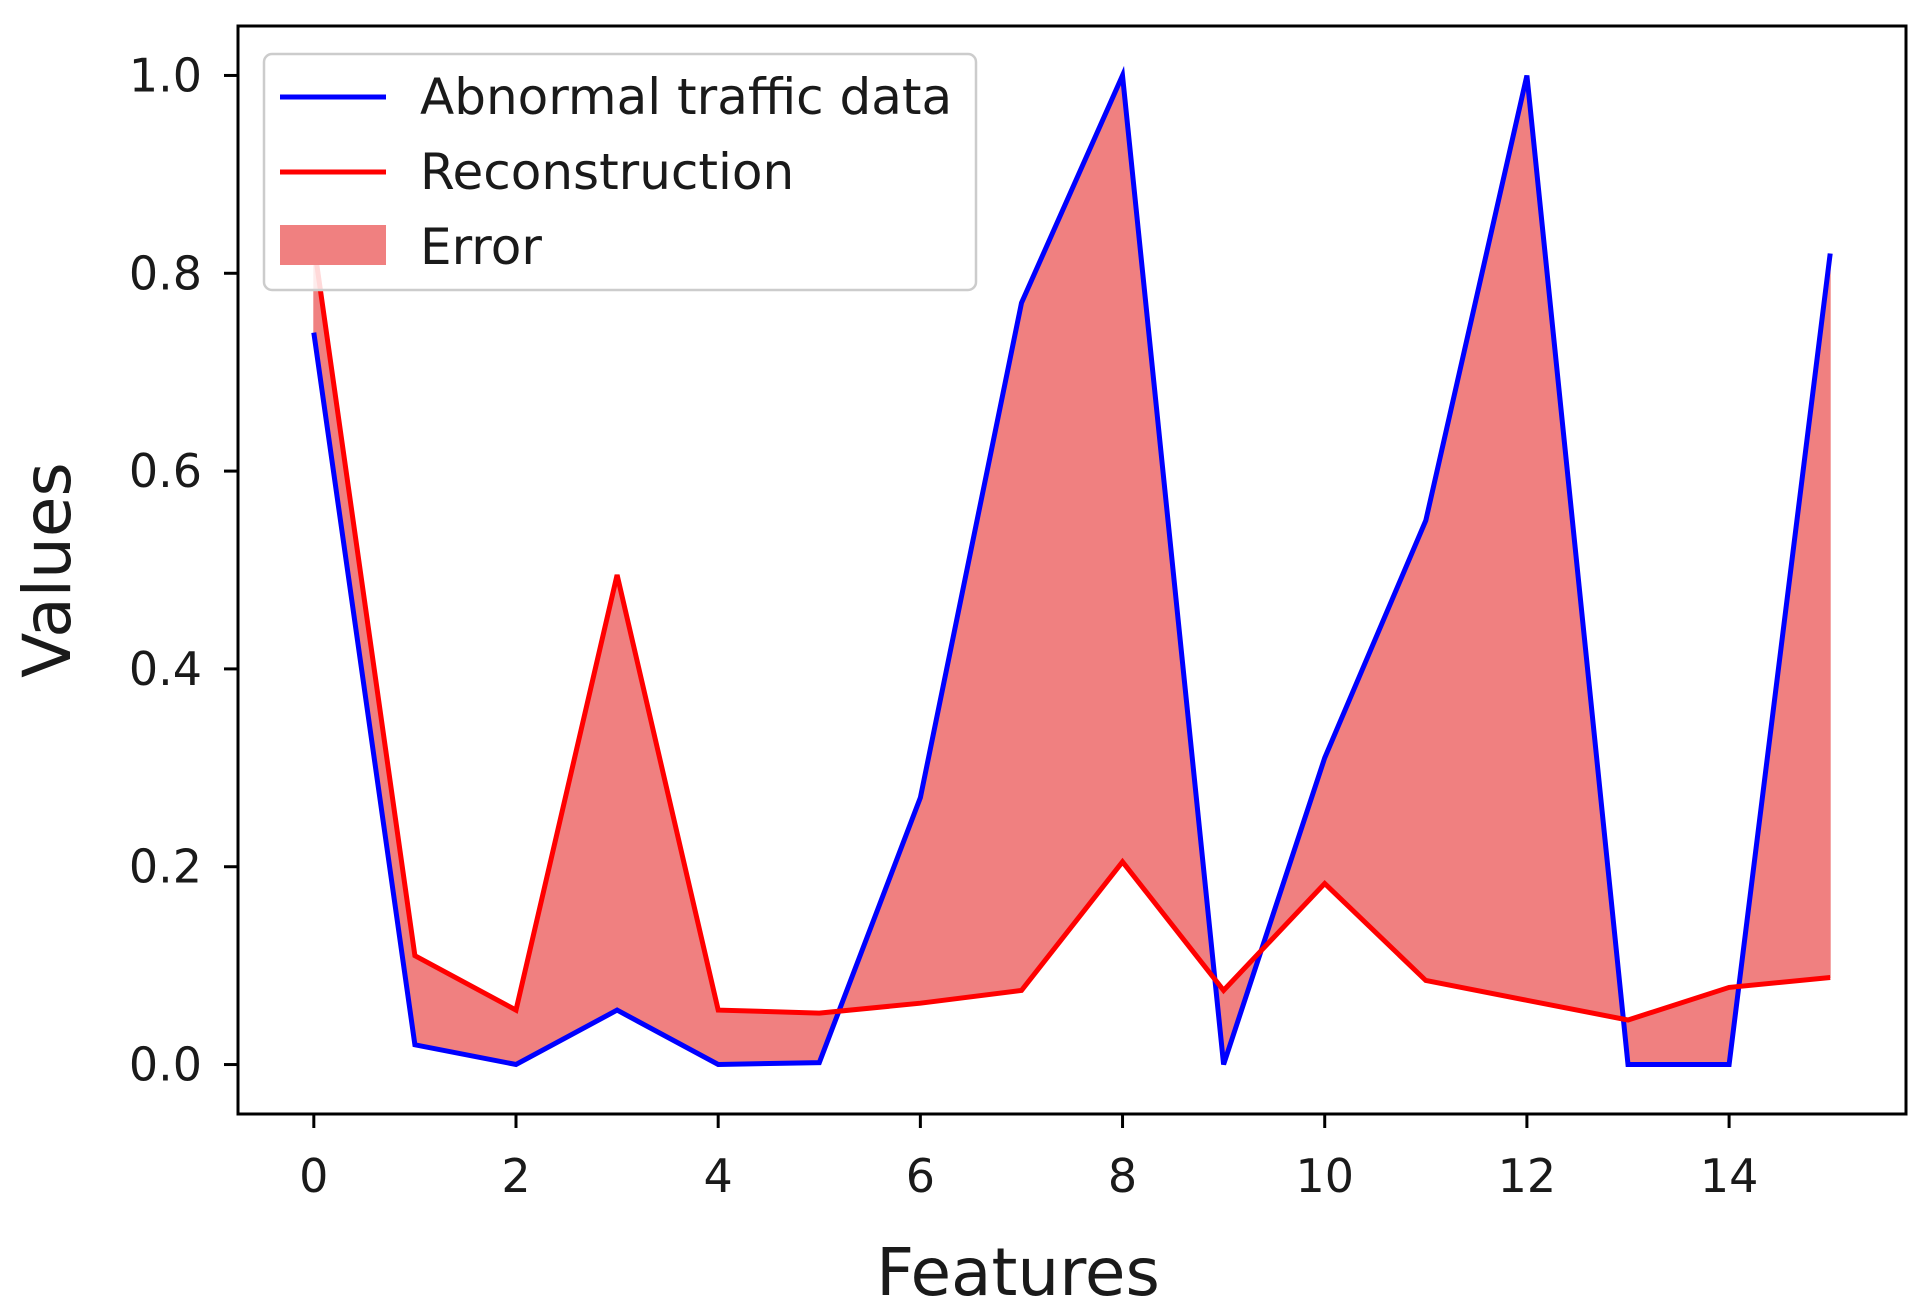 Image resolution: width=1920 pixels, height=1316 pixels. I want to click on x-axis-label: Features, so click(1018, 1272).